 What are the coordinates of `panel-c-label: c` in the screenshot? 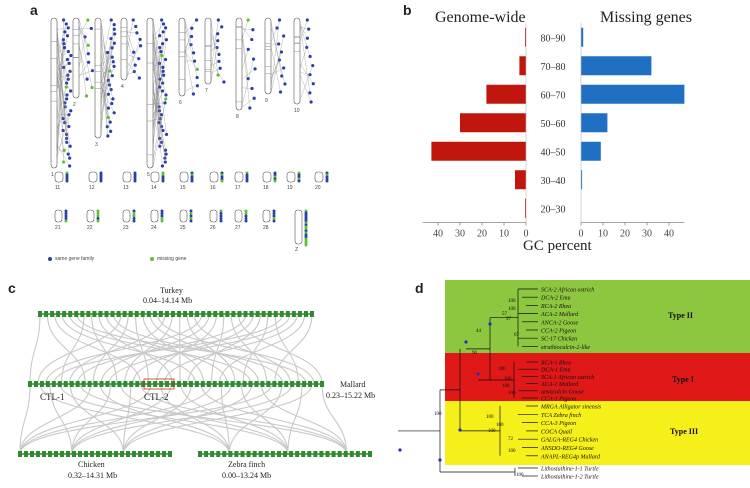 It's located at (12, 288).